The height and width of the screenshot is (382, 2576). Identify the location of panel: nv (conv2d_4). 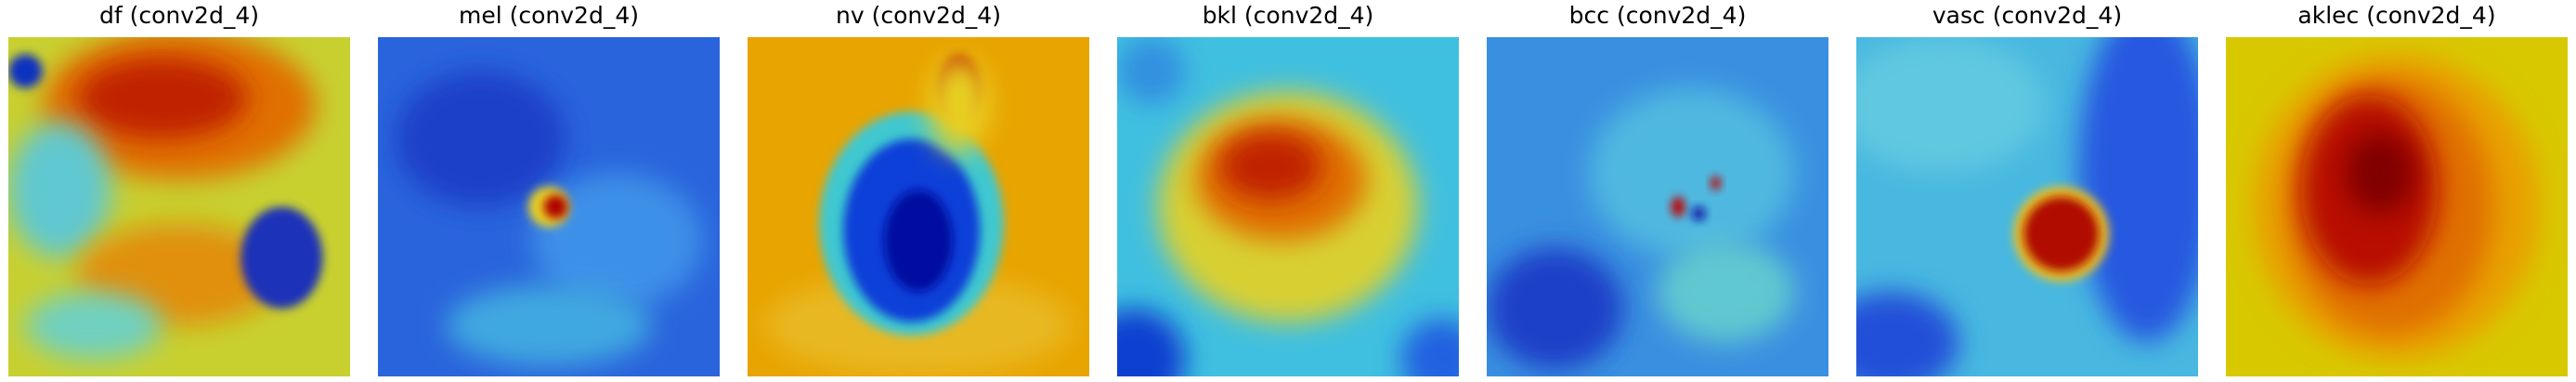
(918, 189).